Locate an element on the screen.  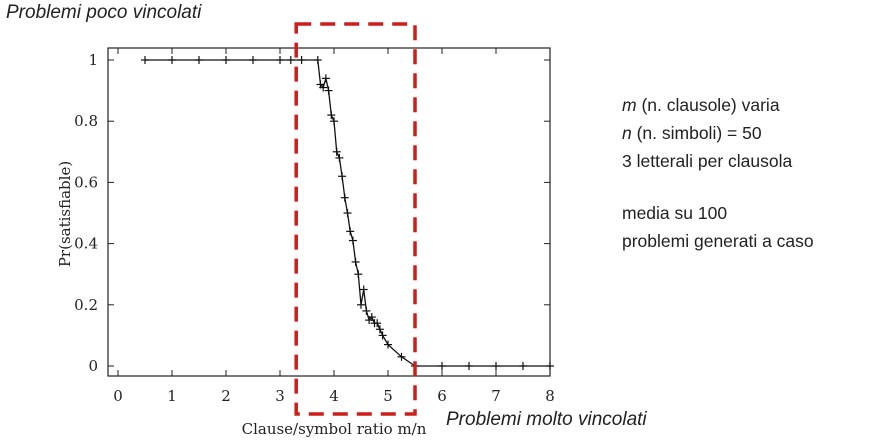
x-tick-label: 4 is located at coordinates (334, 396).